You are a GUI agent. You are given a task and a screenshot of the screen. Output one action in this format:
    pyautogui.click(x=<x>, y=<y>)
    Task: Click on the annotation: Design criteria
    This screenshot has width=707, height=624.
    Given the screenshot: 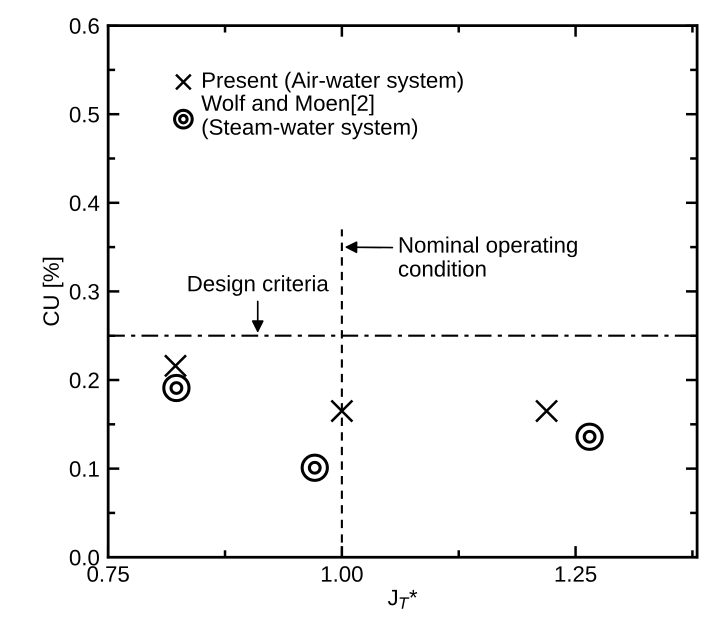 What is the action you would take?
    pyautogui.click(x=258, y=285)
    